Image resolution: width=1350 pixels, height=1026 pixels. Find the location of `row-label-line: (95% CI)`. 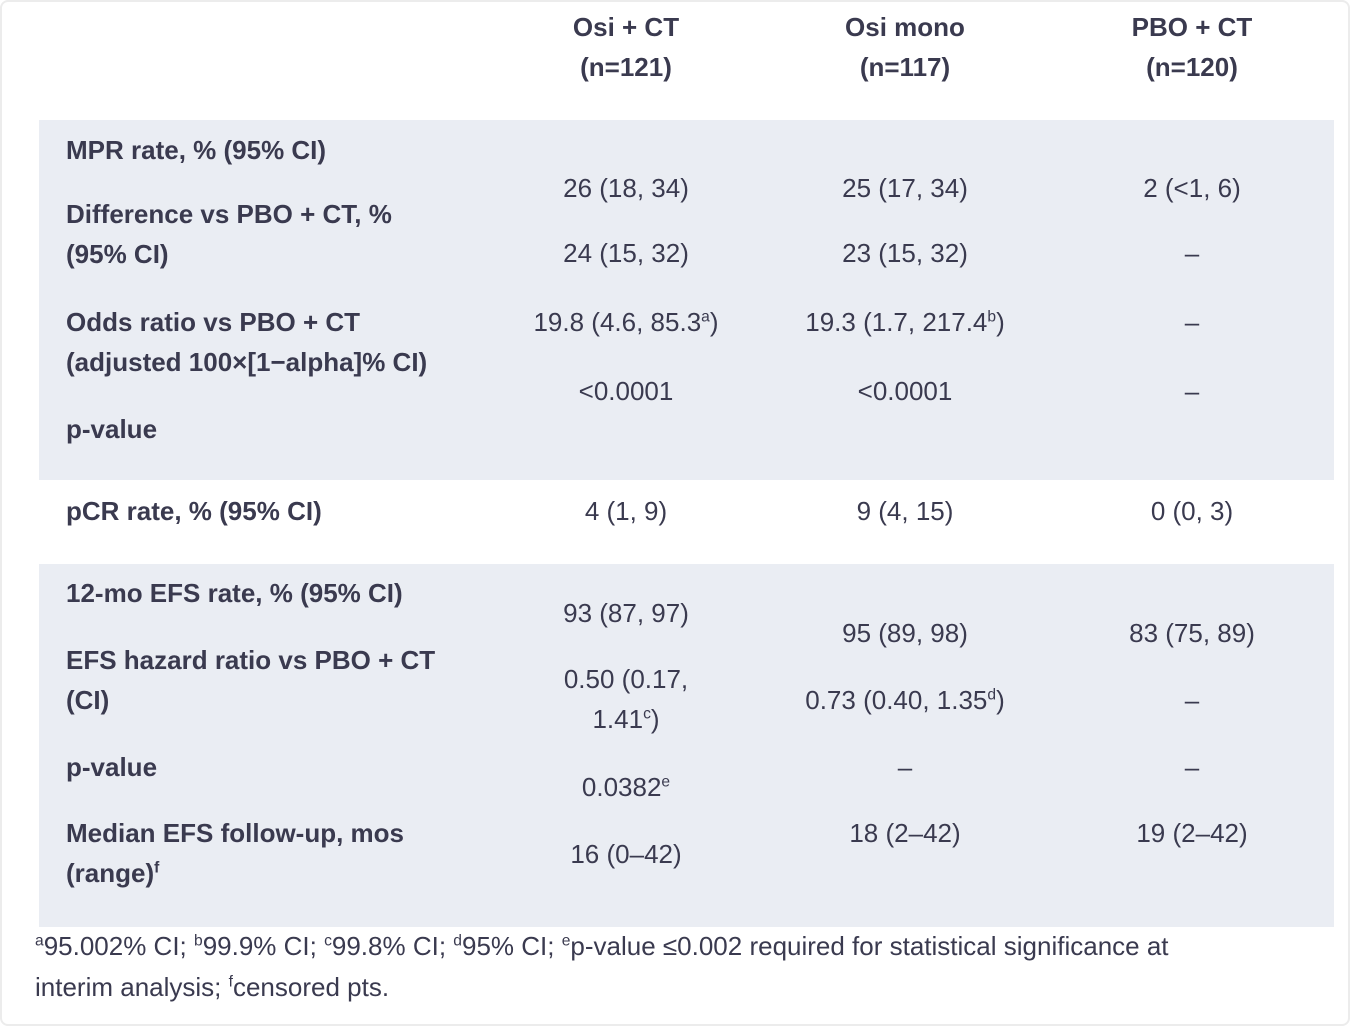

row-label-line: (95% CI) is located at coordinates (117, 254).